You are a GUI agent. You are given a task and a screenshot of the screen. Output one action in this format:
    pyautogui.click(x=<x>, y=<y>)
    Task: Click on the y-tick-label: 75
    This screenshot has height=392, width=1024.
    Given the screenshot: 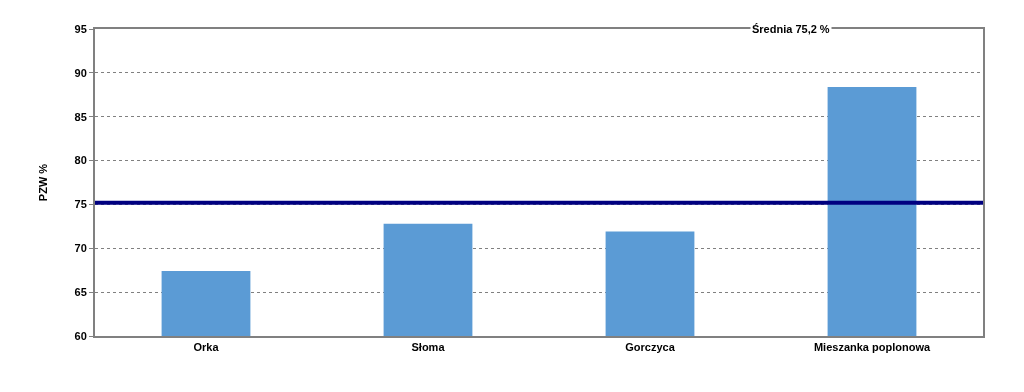 What is the action you would take?
    pyautogui.click(x=80, y=204)
    